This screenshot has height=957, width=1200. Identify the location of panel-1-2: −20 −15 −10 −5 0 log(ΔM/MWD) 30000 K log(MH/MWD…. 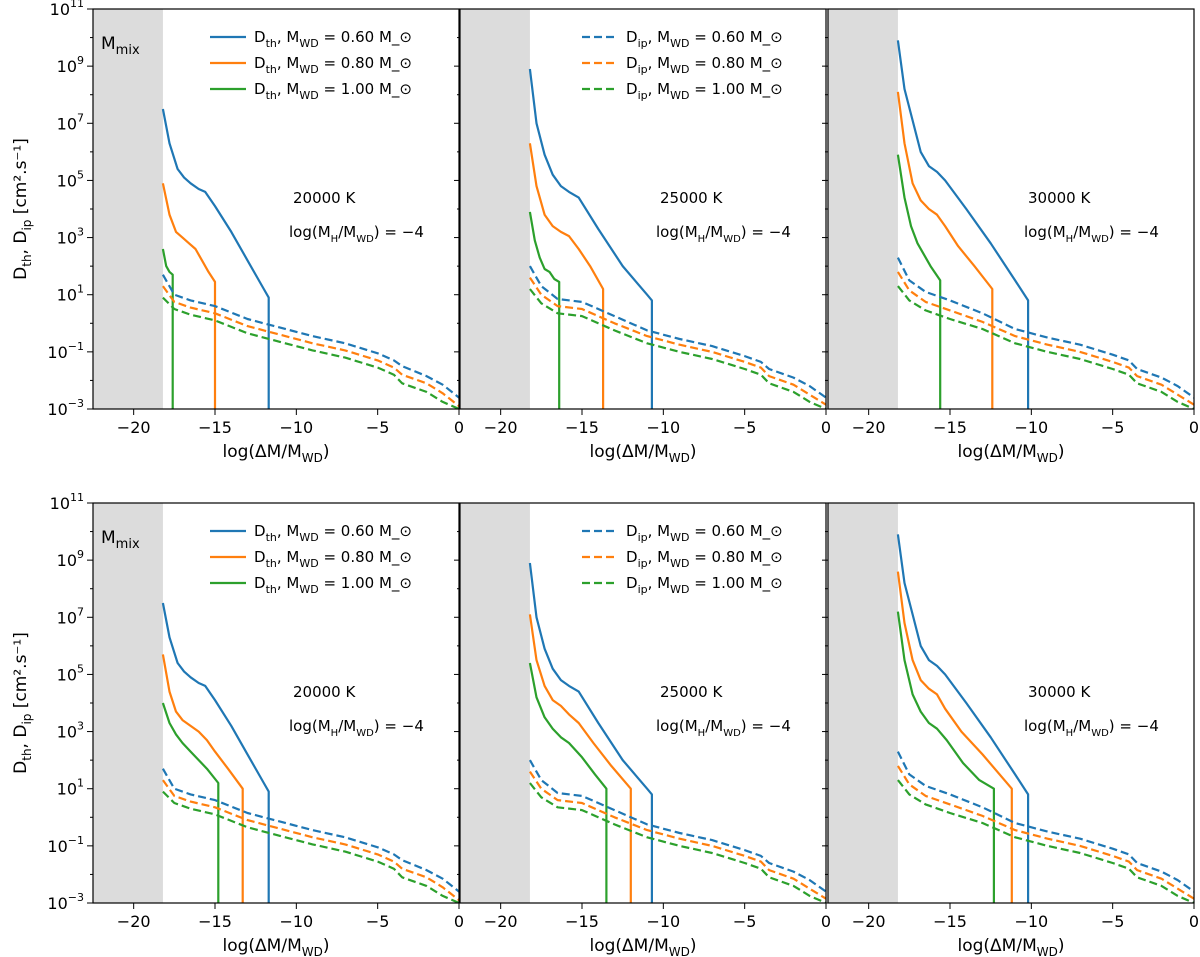
(1010, 729).